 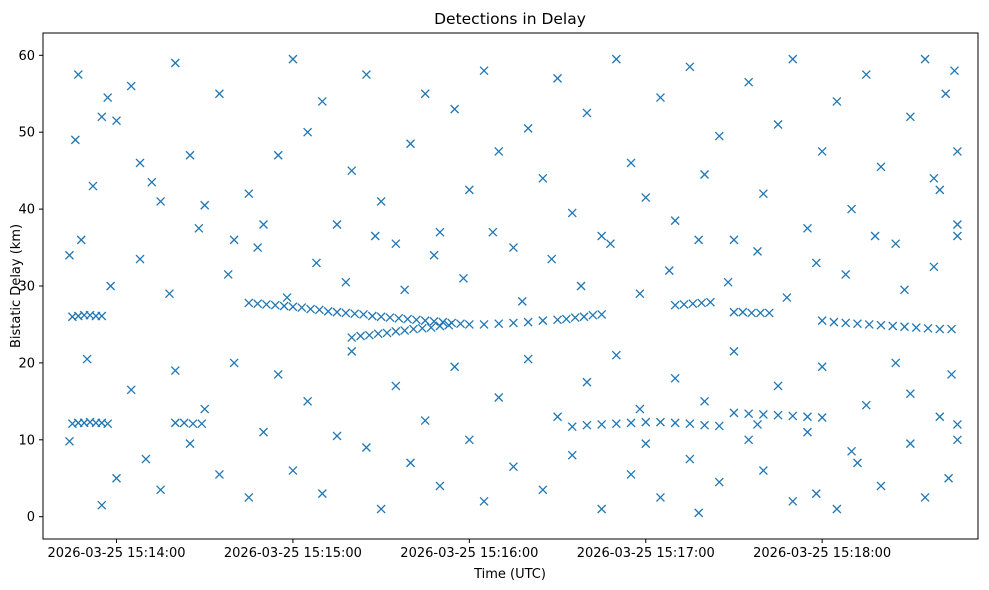 I want to click on y-tick-label: 20, so click(x=26, y=363).